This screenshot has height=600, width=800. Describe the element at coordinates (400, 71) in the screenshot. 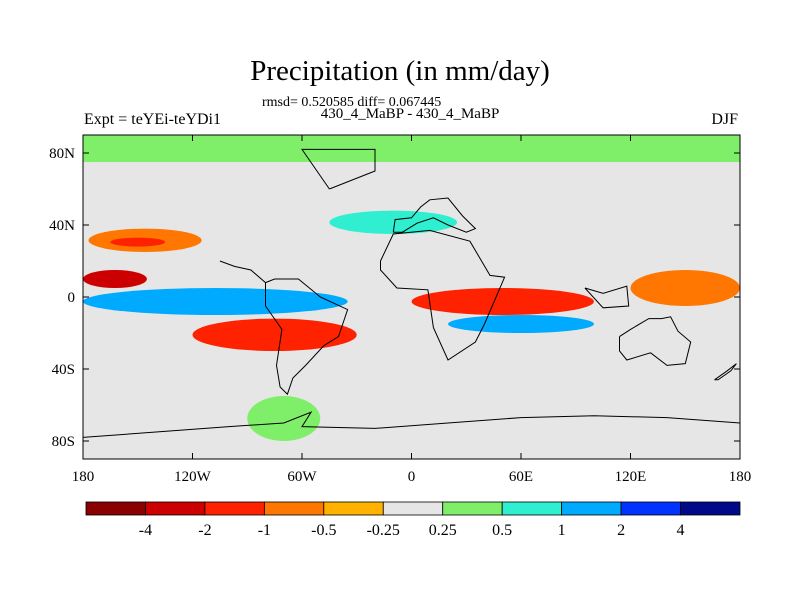

I see `chart-title: Precipitation (in mm/day)` at that location.